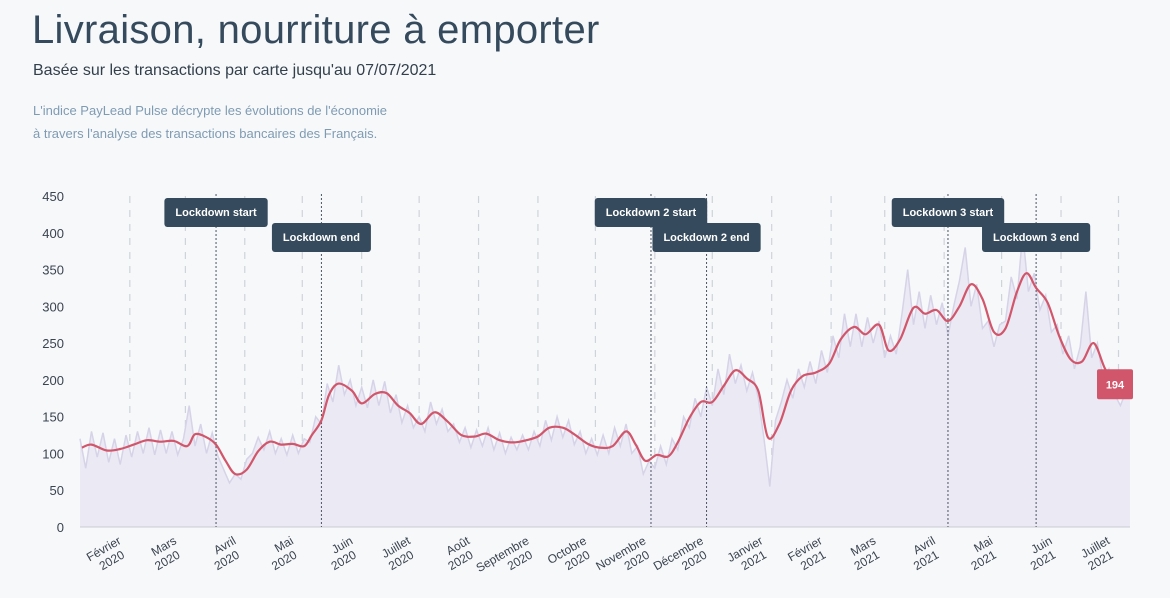  I want to click on y-tick-label: 250, so click(53, 343).